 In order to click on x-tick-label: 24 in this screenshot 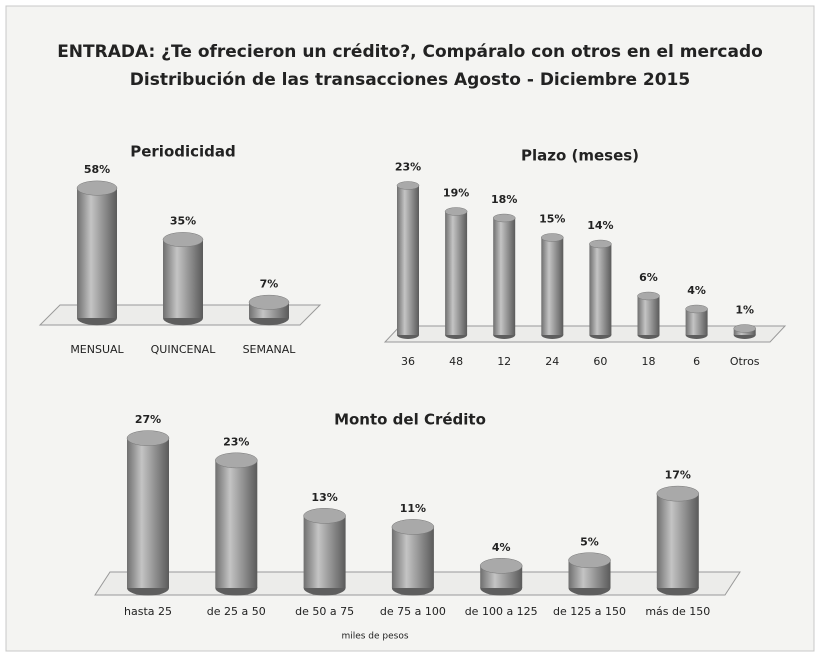, I will do `click(552, 361)`.